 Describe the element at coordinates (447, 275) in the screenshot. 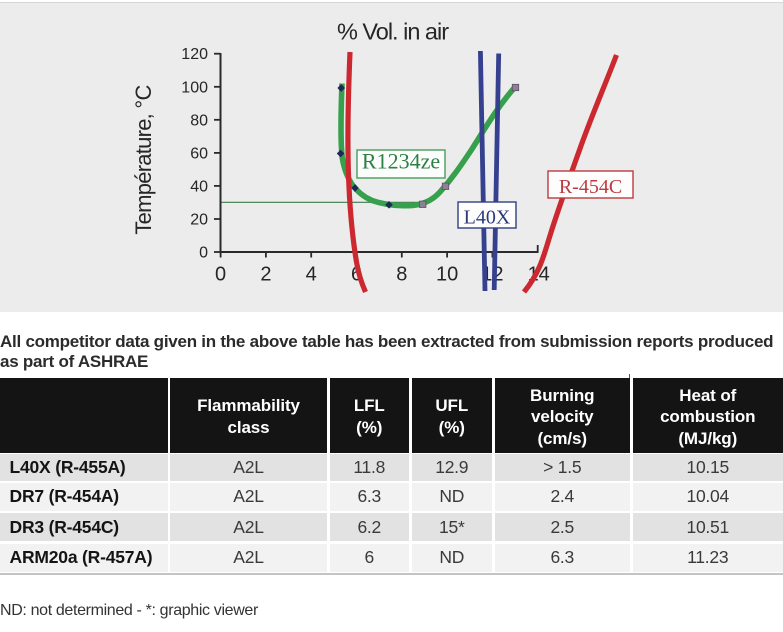

I see `svg-text: 10` at that location.